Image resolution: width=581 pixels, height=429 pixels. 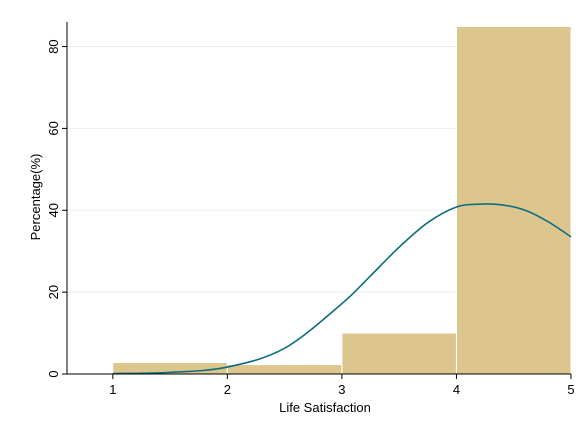 What do you see at coordinates (227, 389) in the screenshot?
I see `x-tick-label-2: 2` at bounding box center [227, 389].